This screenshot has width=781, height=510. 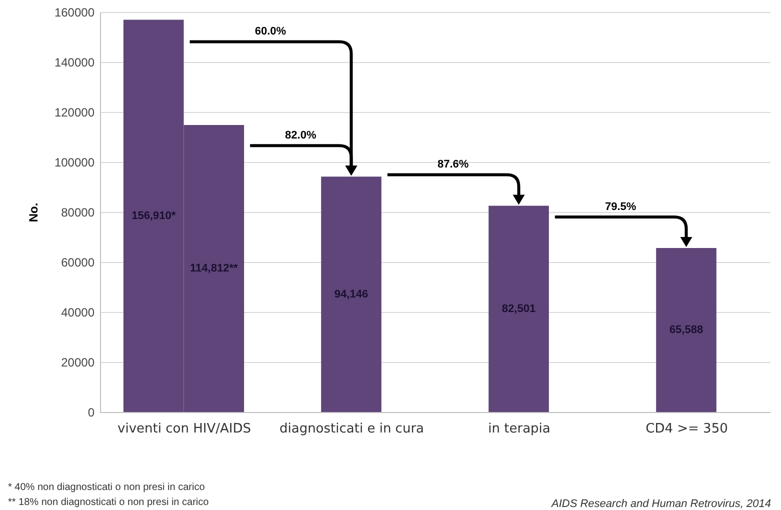 What do you see at coordinates (661, 504) in the screenshot?
I see `text: AIDS Research and Human Retrovirus, 2014` at bounding box center [661, 504].